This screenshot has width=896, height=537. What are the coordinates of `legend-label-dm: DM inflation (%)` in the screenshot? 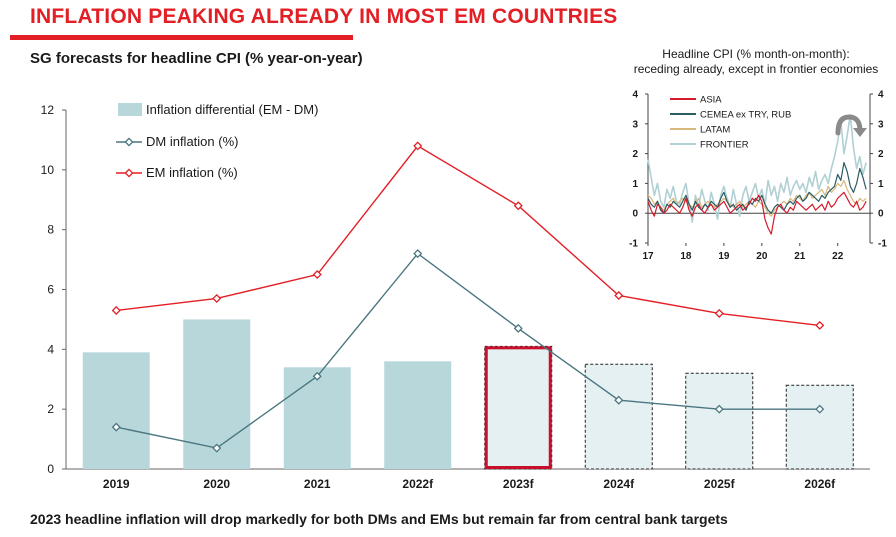 It's located at (192, 141).